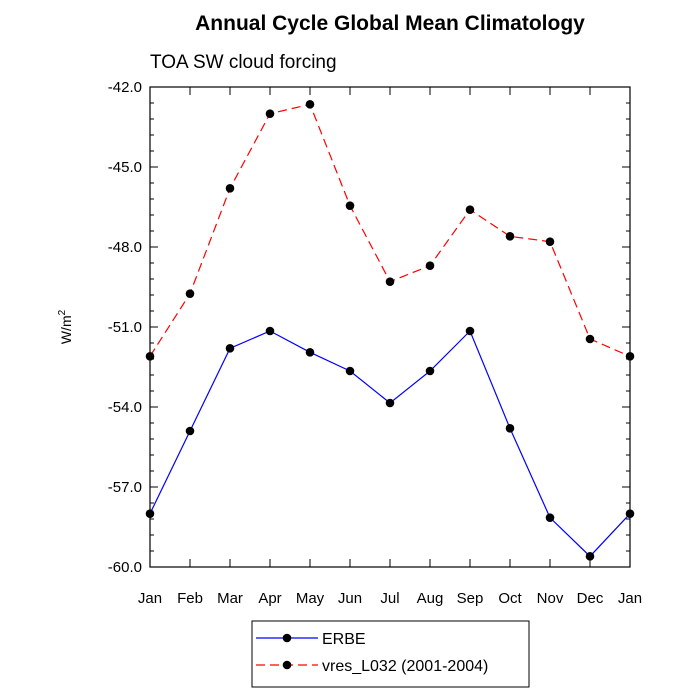 The height and width of the screenshot is (700, 700). What do you see at coordinates (125, 87) in the screenshot?
I see `y-tick-label: -42.0` at bounding box center [125, 87].